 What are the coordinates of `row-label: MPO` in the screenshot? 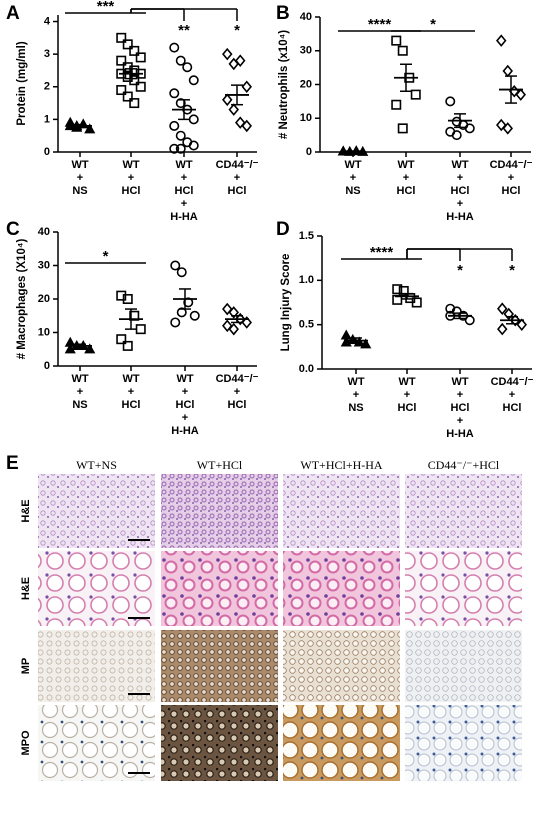 It's located at (26, 743).